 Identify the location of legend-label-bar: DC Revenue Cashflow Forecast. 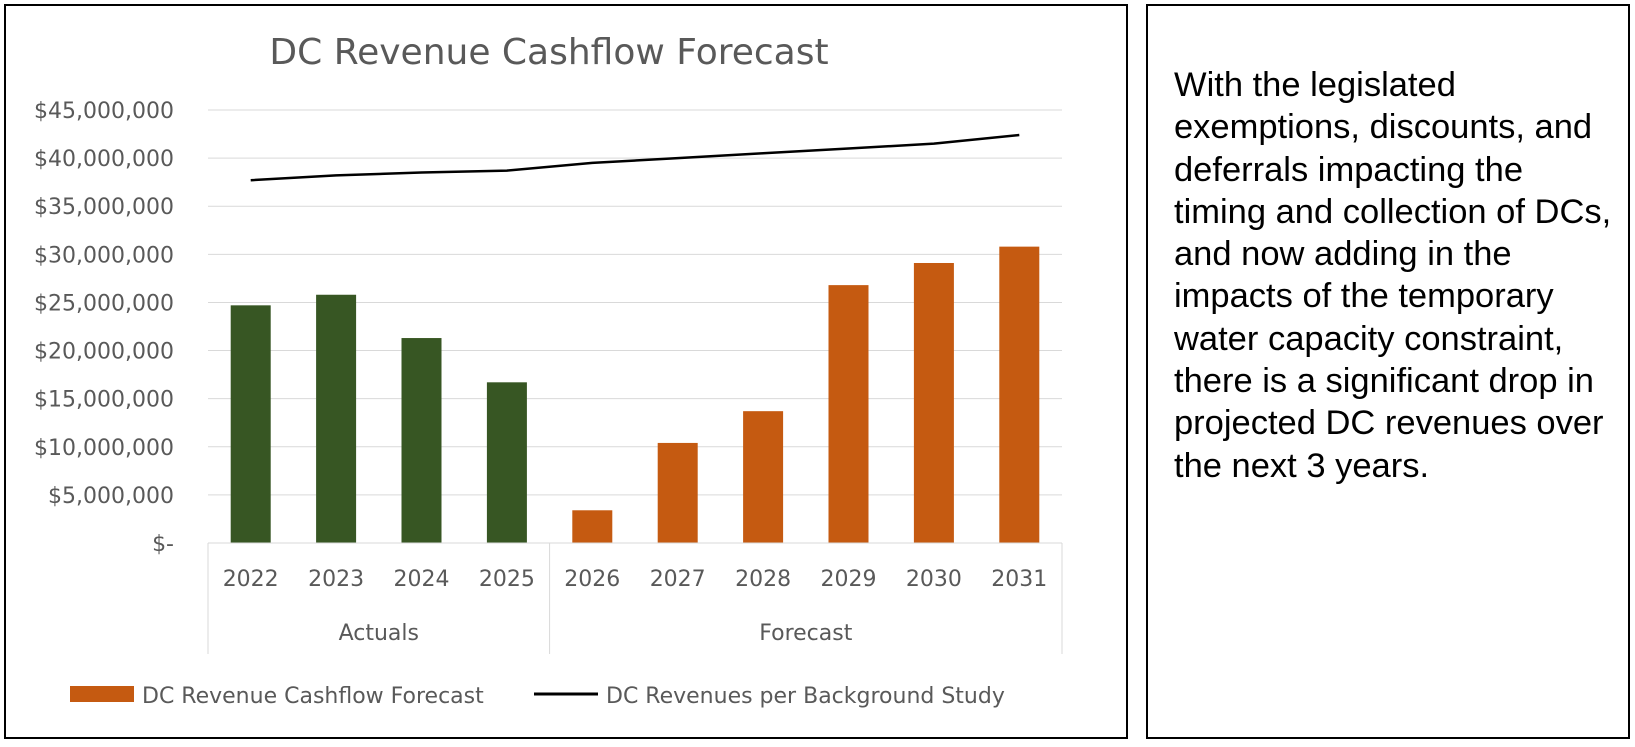
(313, 696).